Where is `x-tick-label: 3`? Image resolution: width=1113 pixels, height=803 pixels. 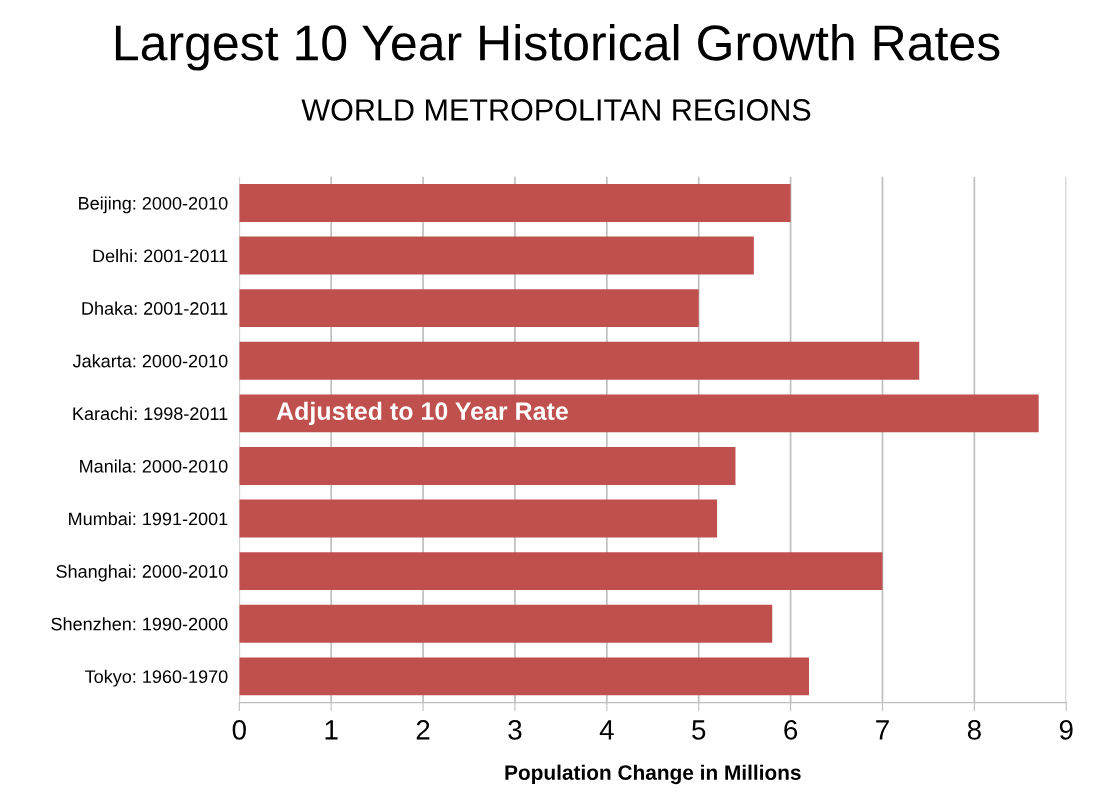
x-tick-label: 3 is located at coordinates (515, 730).